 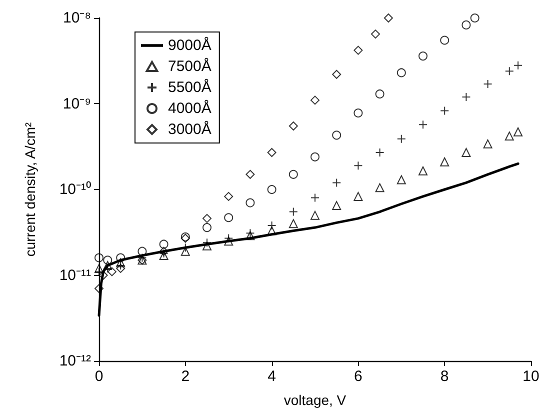 What do you see at coordinates (190, 66) in the screenshot?
I see `legend-label: 7500Å` at bounding box center [190, 66].